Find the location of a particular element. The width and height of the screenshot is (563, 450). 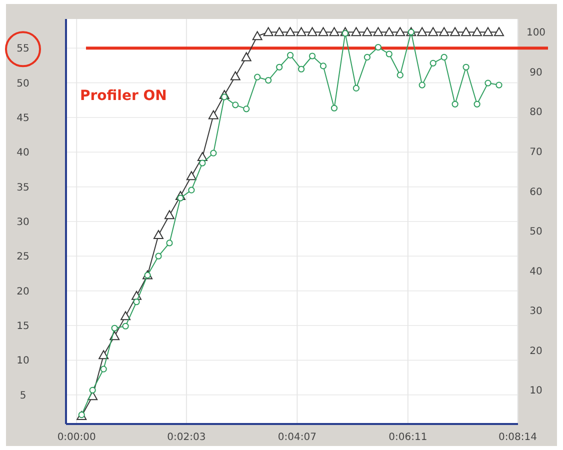

y-tick-label: 15 is located at coordinates (23, 326).